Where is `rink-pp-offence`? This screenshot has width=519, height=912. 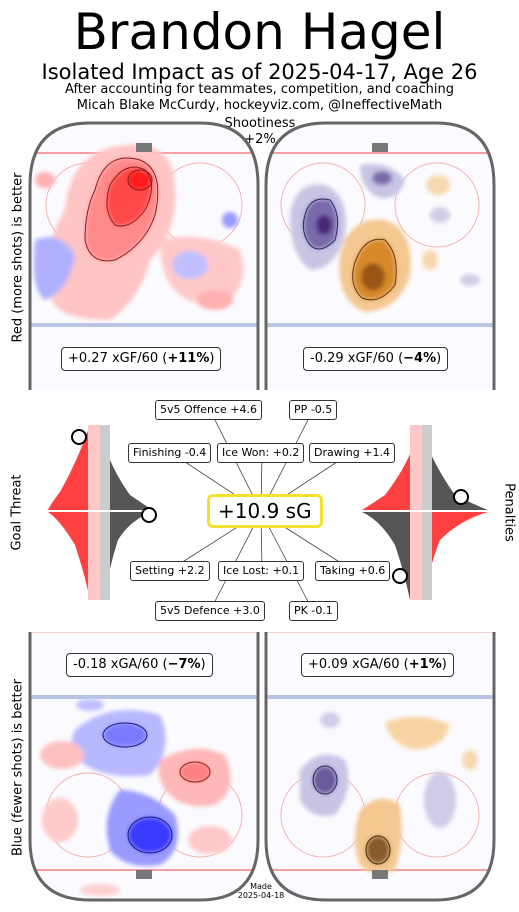
rink-pp-offence is located at coordinates (380, 255).